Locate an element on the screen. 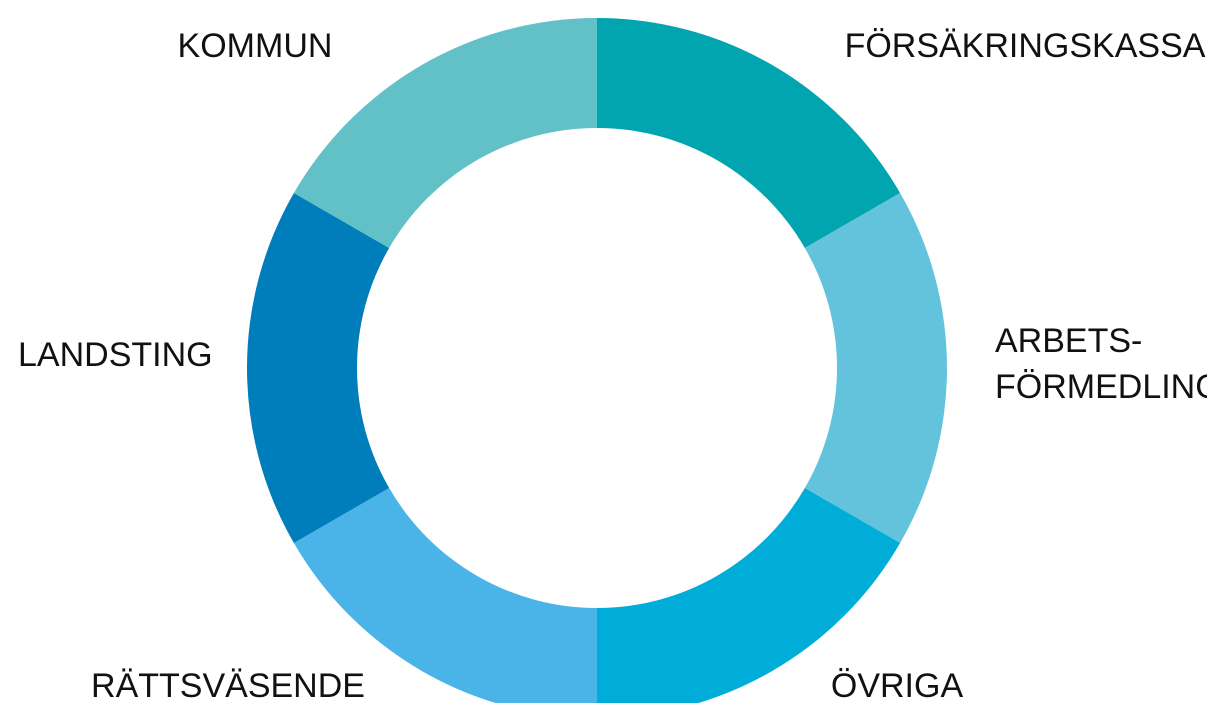 Image resolution: width=1207 pixels, height=703 pixels. segment-label: RÄTTSVÄSENDE is located at coordinates (228, 685).